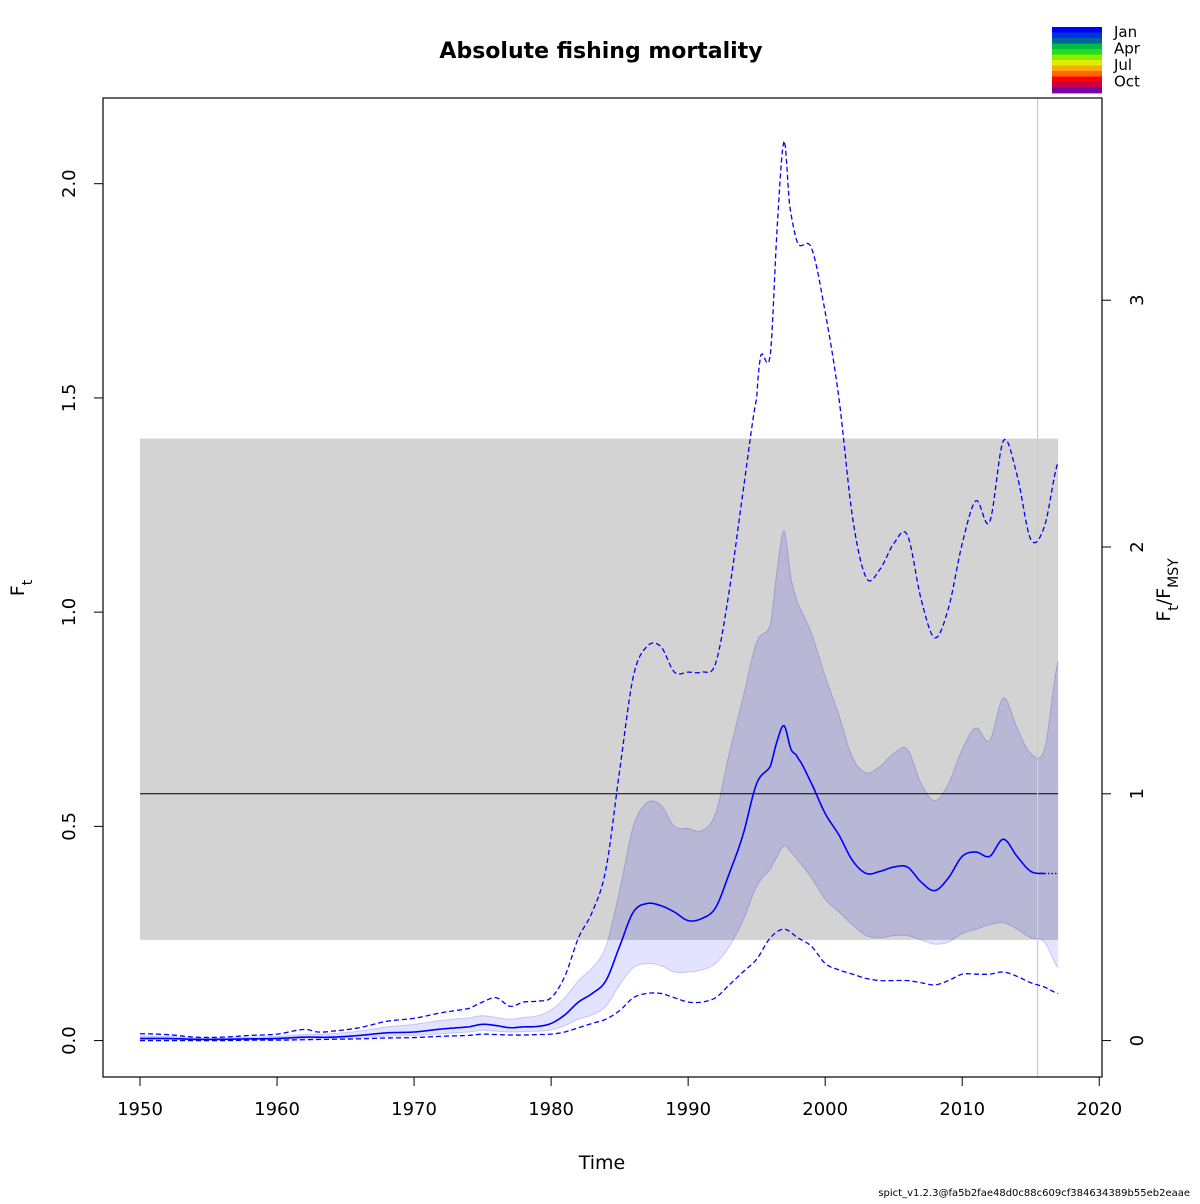  Describe the element at coordinates (1099, 1109) in the screenshot. I see `x-tick-label: 2020` at that location.